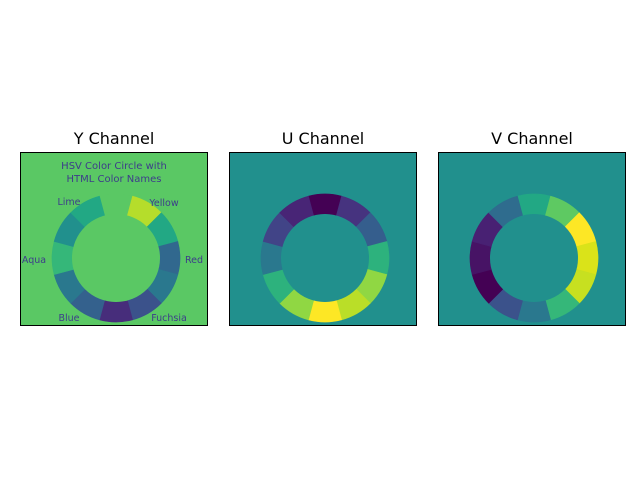 Image resolution: width=640 pixels, height=480 pixels. Describe the element at coordinates (68, 318) in the screenshot. I see `color-label: Blue` at that location.